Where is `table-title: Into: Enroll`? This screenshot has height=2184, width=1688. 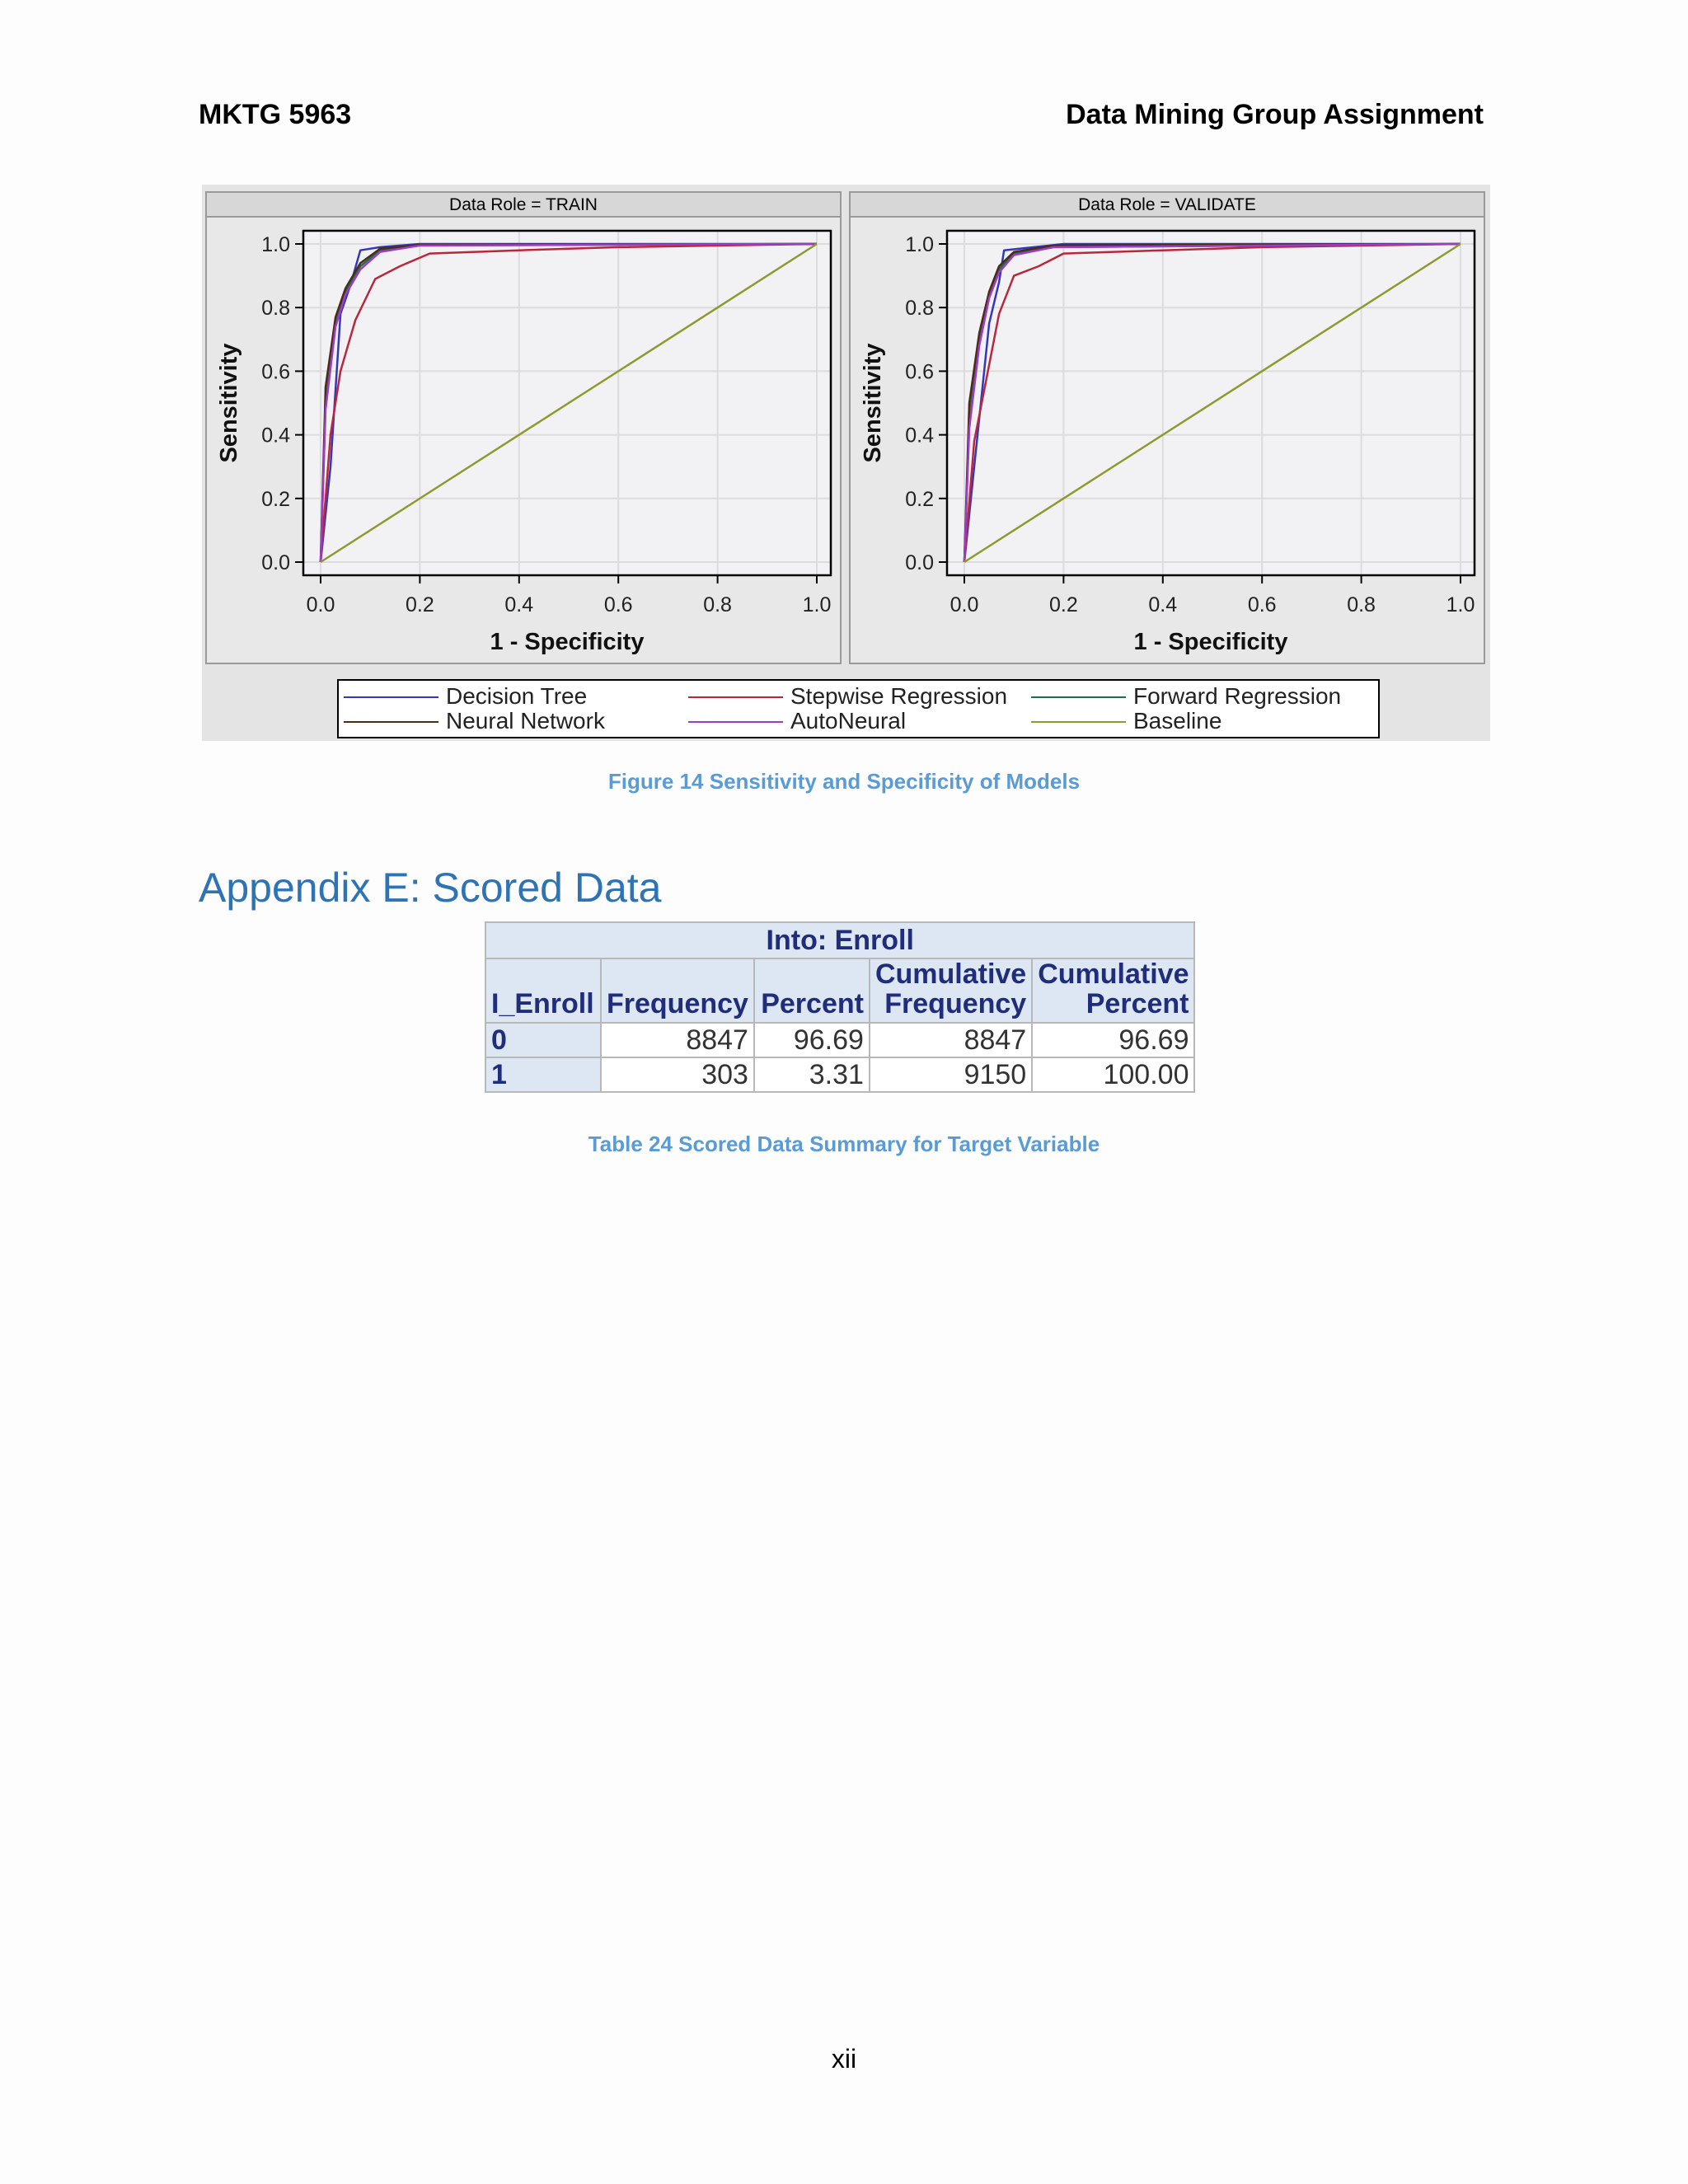
table-title: Into: Enroll is located at coordinates (840, 940).